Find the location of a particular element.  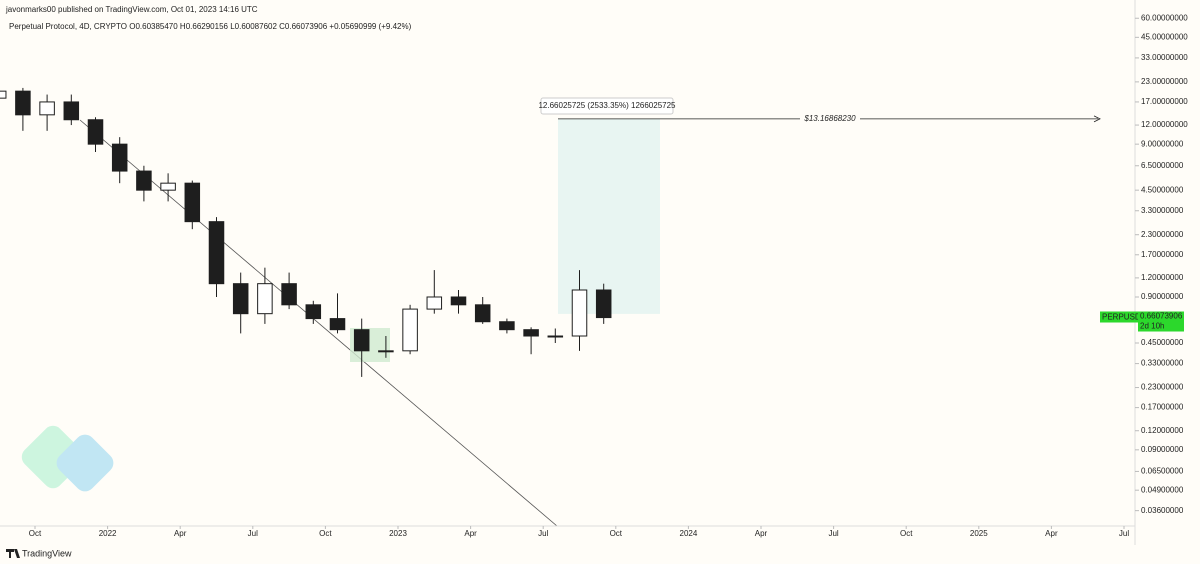

y-tick-label: 0.09000000 is located at coordinates (1162, 449).